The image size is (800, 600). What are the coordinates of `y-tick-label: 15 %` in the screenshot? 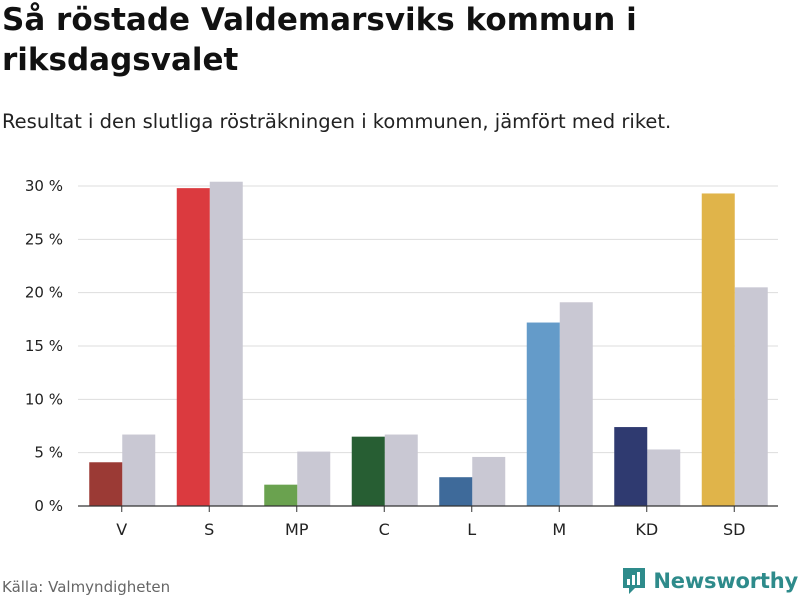 It's located at (44, 346).